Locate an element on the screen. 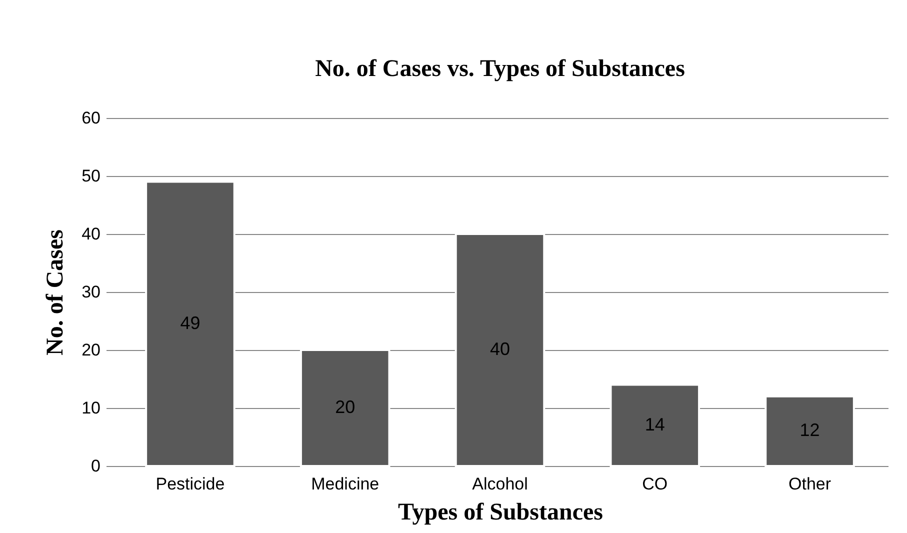 The width and height of the screenshot is (907, 533). y-tick-label: 20 is located at coordinates (91, 350).